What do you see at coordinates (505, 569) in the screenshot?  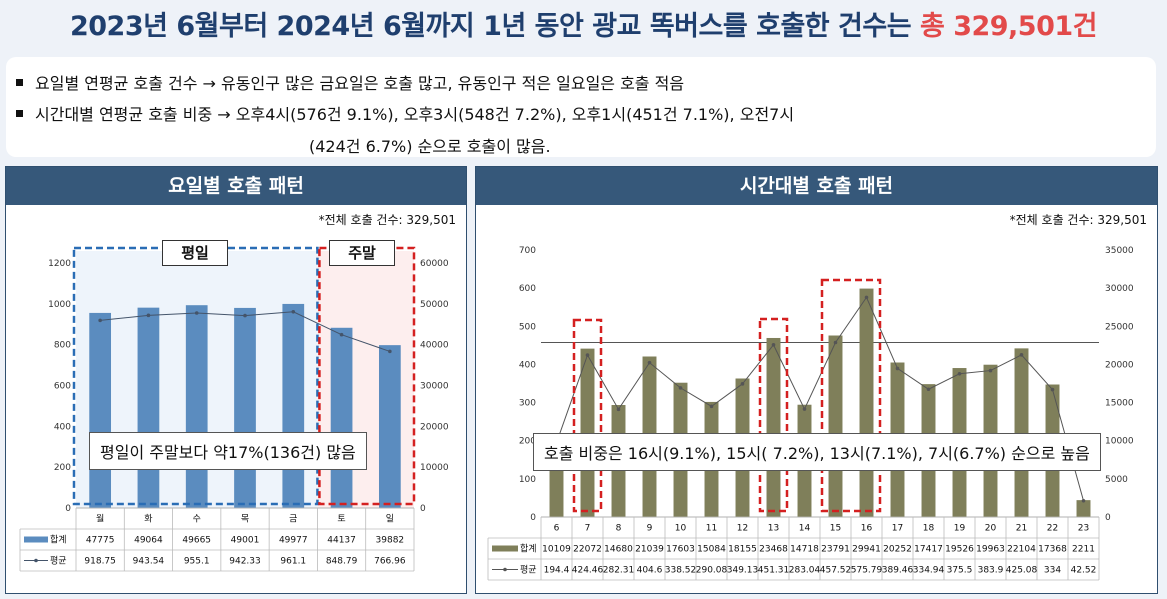 I see `legend-line-marker` at bounding box center [505, 569].